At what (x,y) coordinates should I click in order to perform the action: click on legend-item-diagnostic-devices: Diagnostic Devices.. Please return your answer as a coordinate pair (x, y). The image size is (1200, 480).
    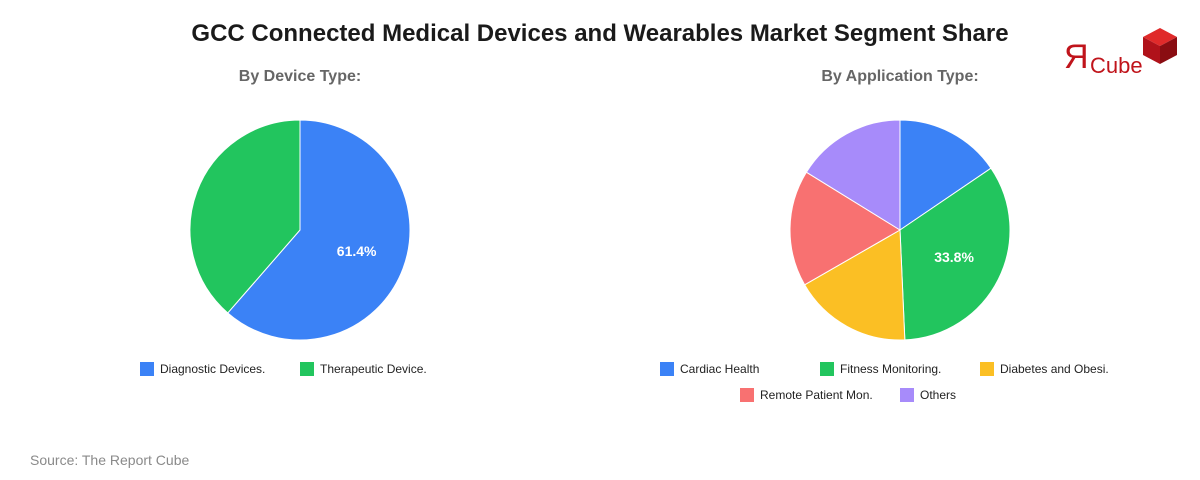
    Looking at the image, I should click on (202, 369).